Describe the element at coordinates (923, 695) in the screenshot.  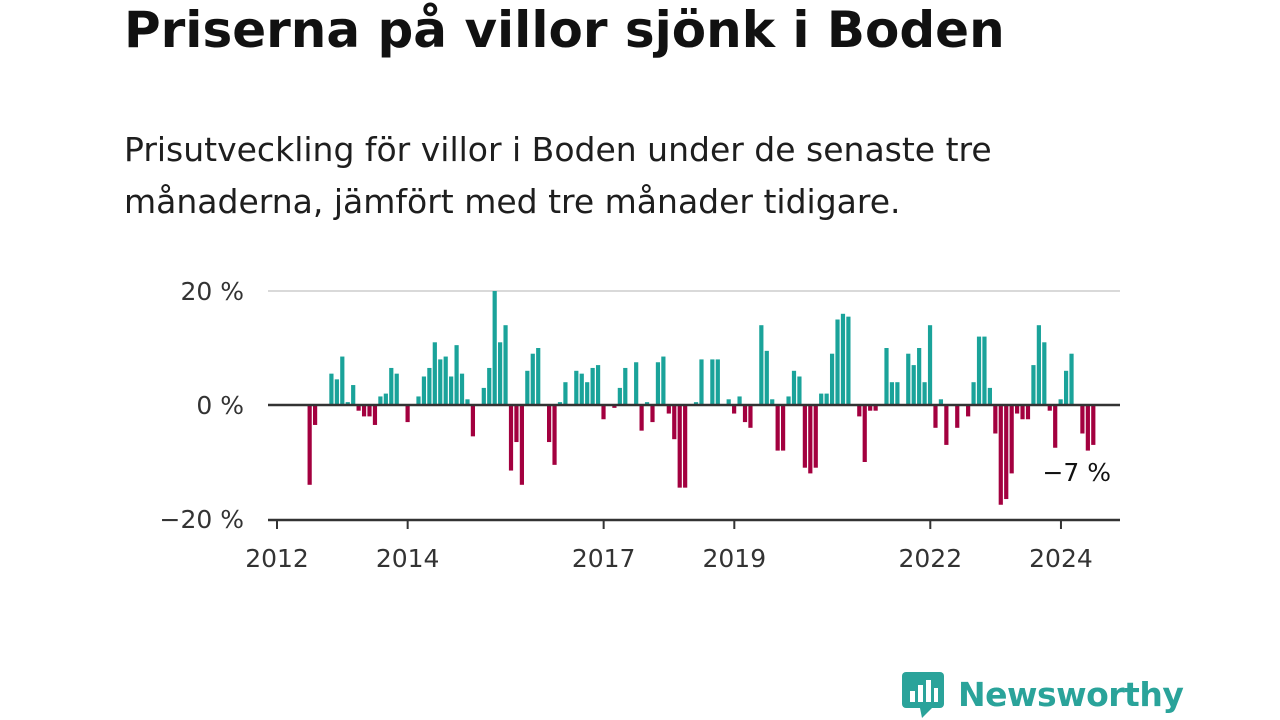
I see `newsworthy-logo-icon` at that location.